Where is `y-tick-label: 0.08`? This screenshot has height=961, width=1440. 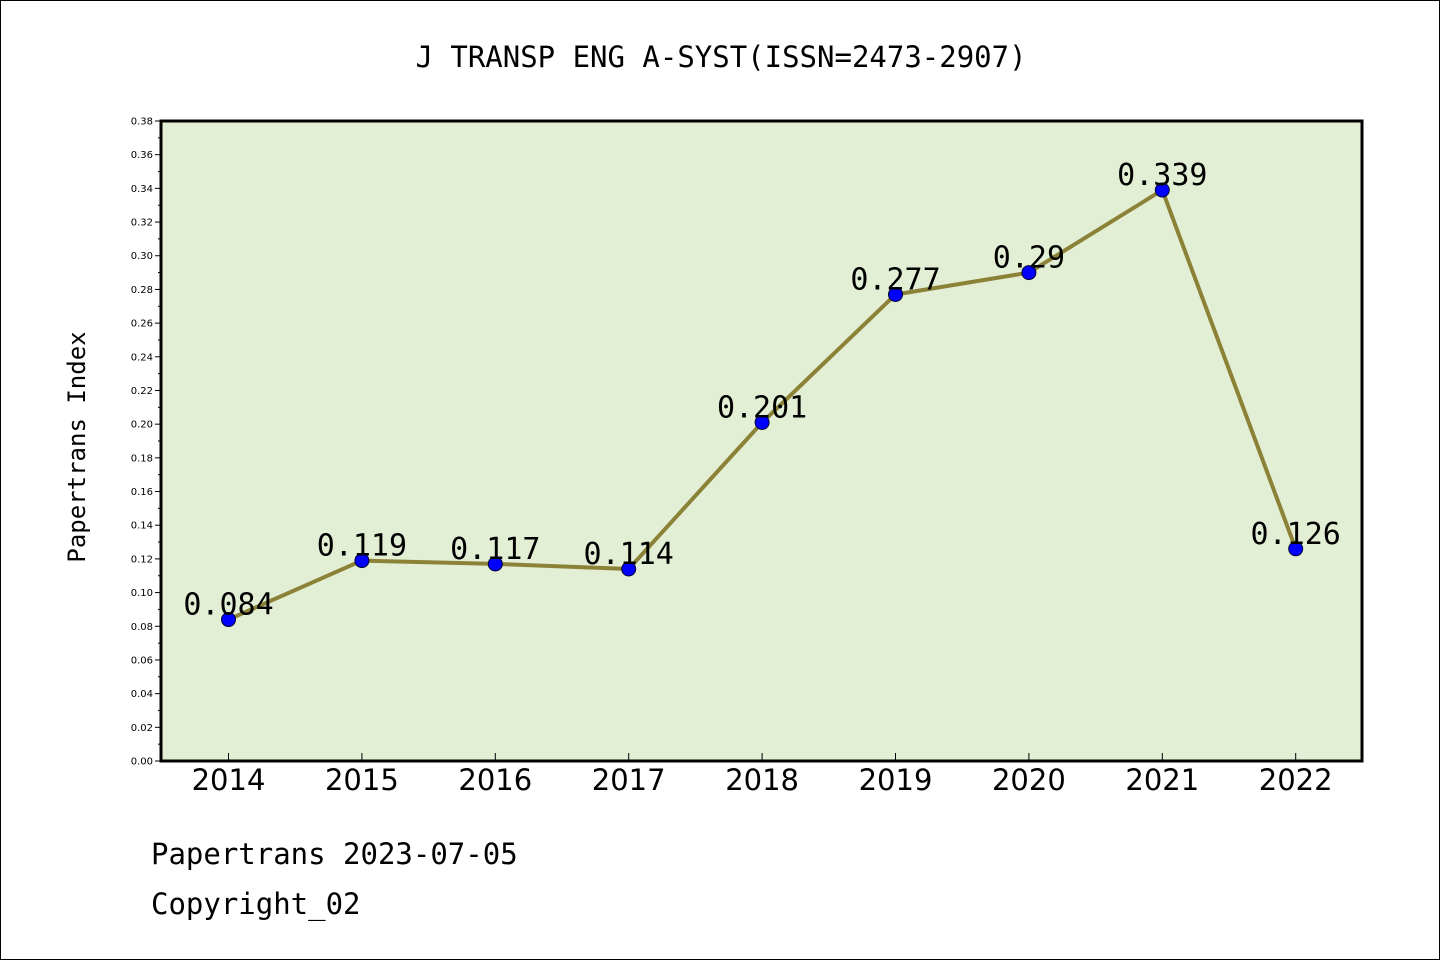 y-tick-label: 0.08 is located at coordinates (142, 627).